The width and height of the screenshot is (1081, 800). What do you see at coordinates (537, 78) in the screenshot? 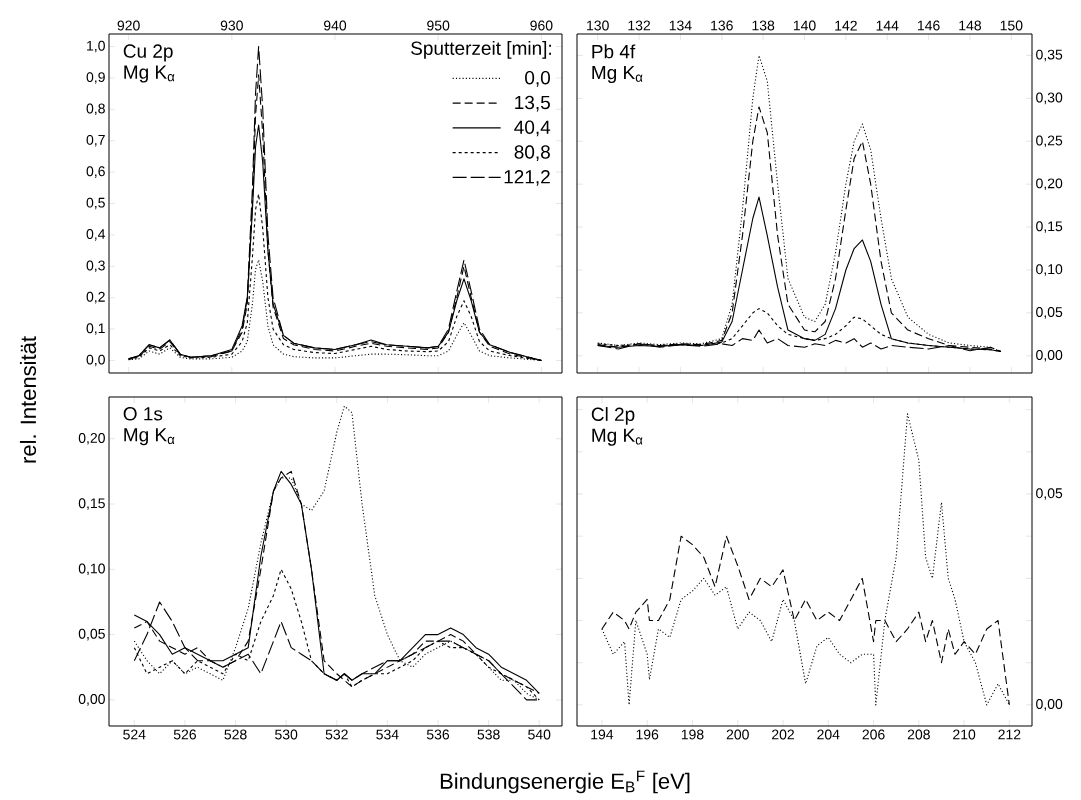
I see `legend-label: 0,0` at bounding box center [537, 78].